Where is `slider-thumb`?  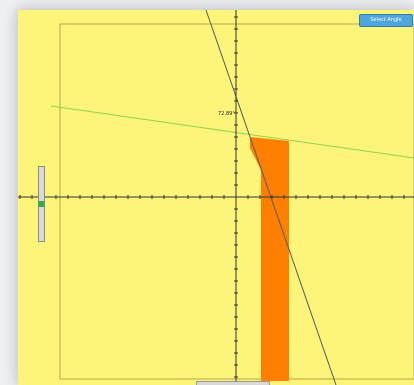 slider-thumb is located at coordinates (41, 204).